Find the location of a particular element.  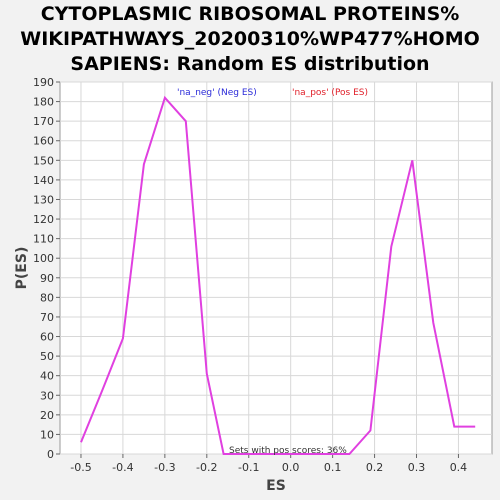

y-tick-label: 190 is located at coordinates (43, 82).